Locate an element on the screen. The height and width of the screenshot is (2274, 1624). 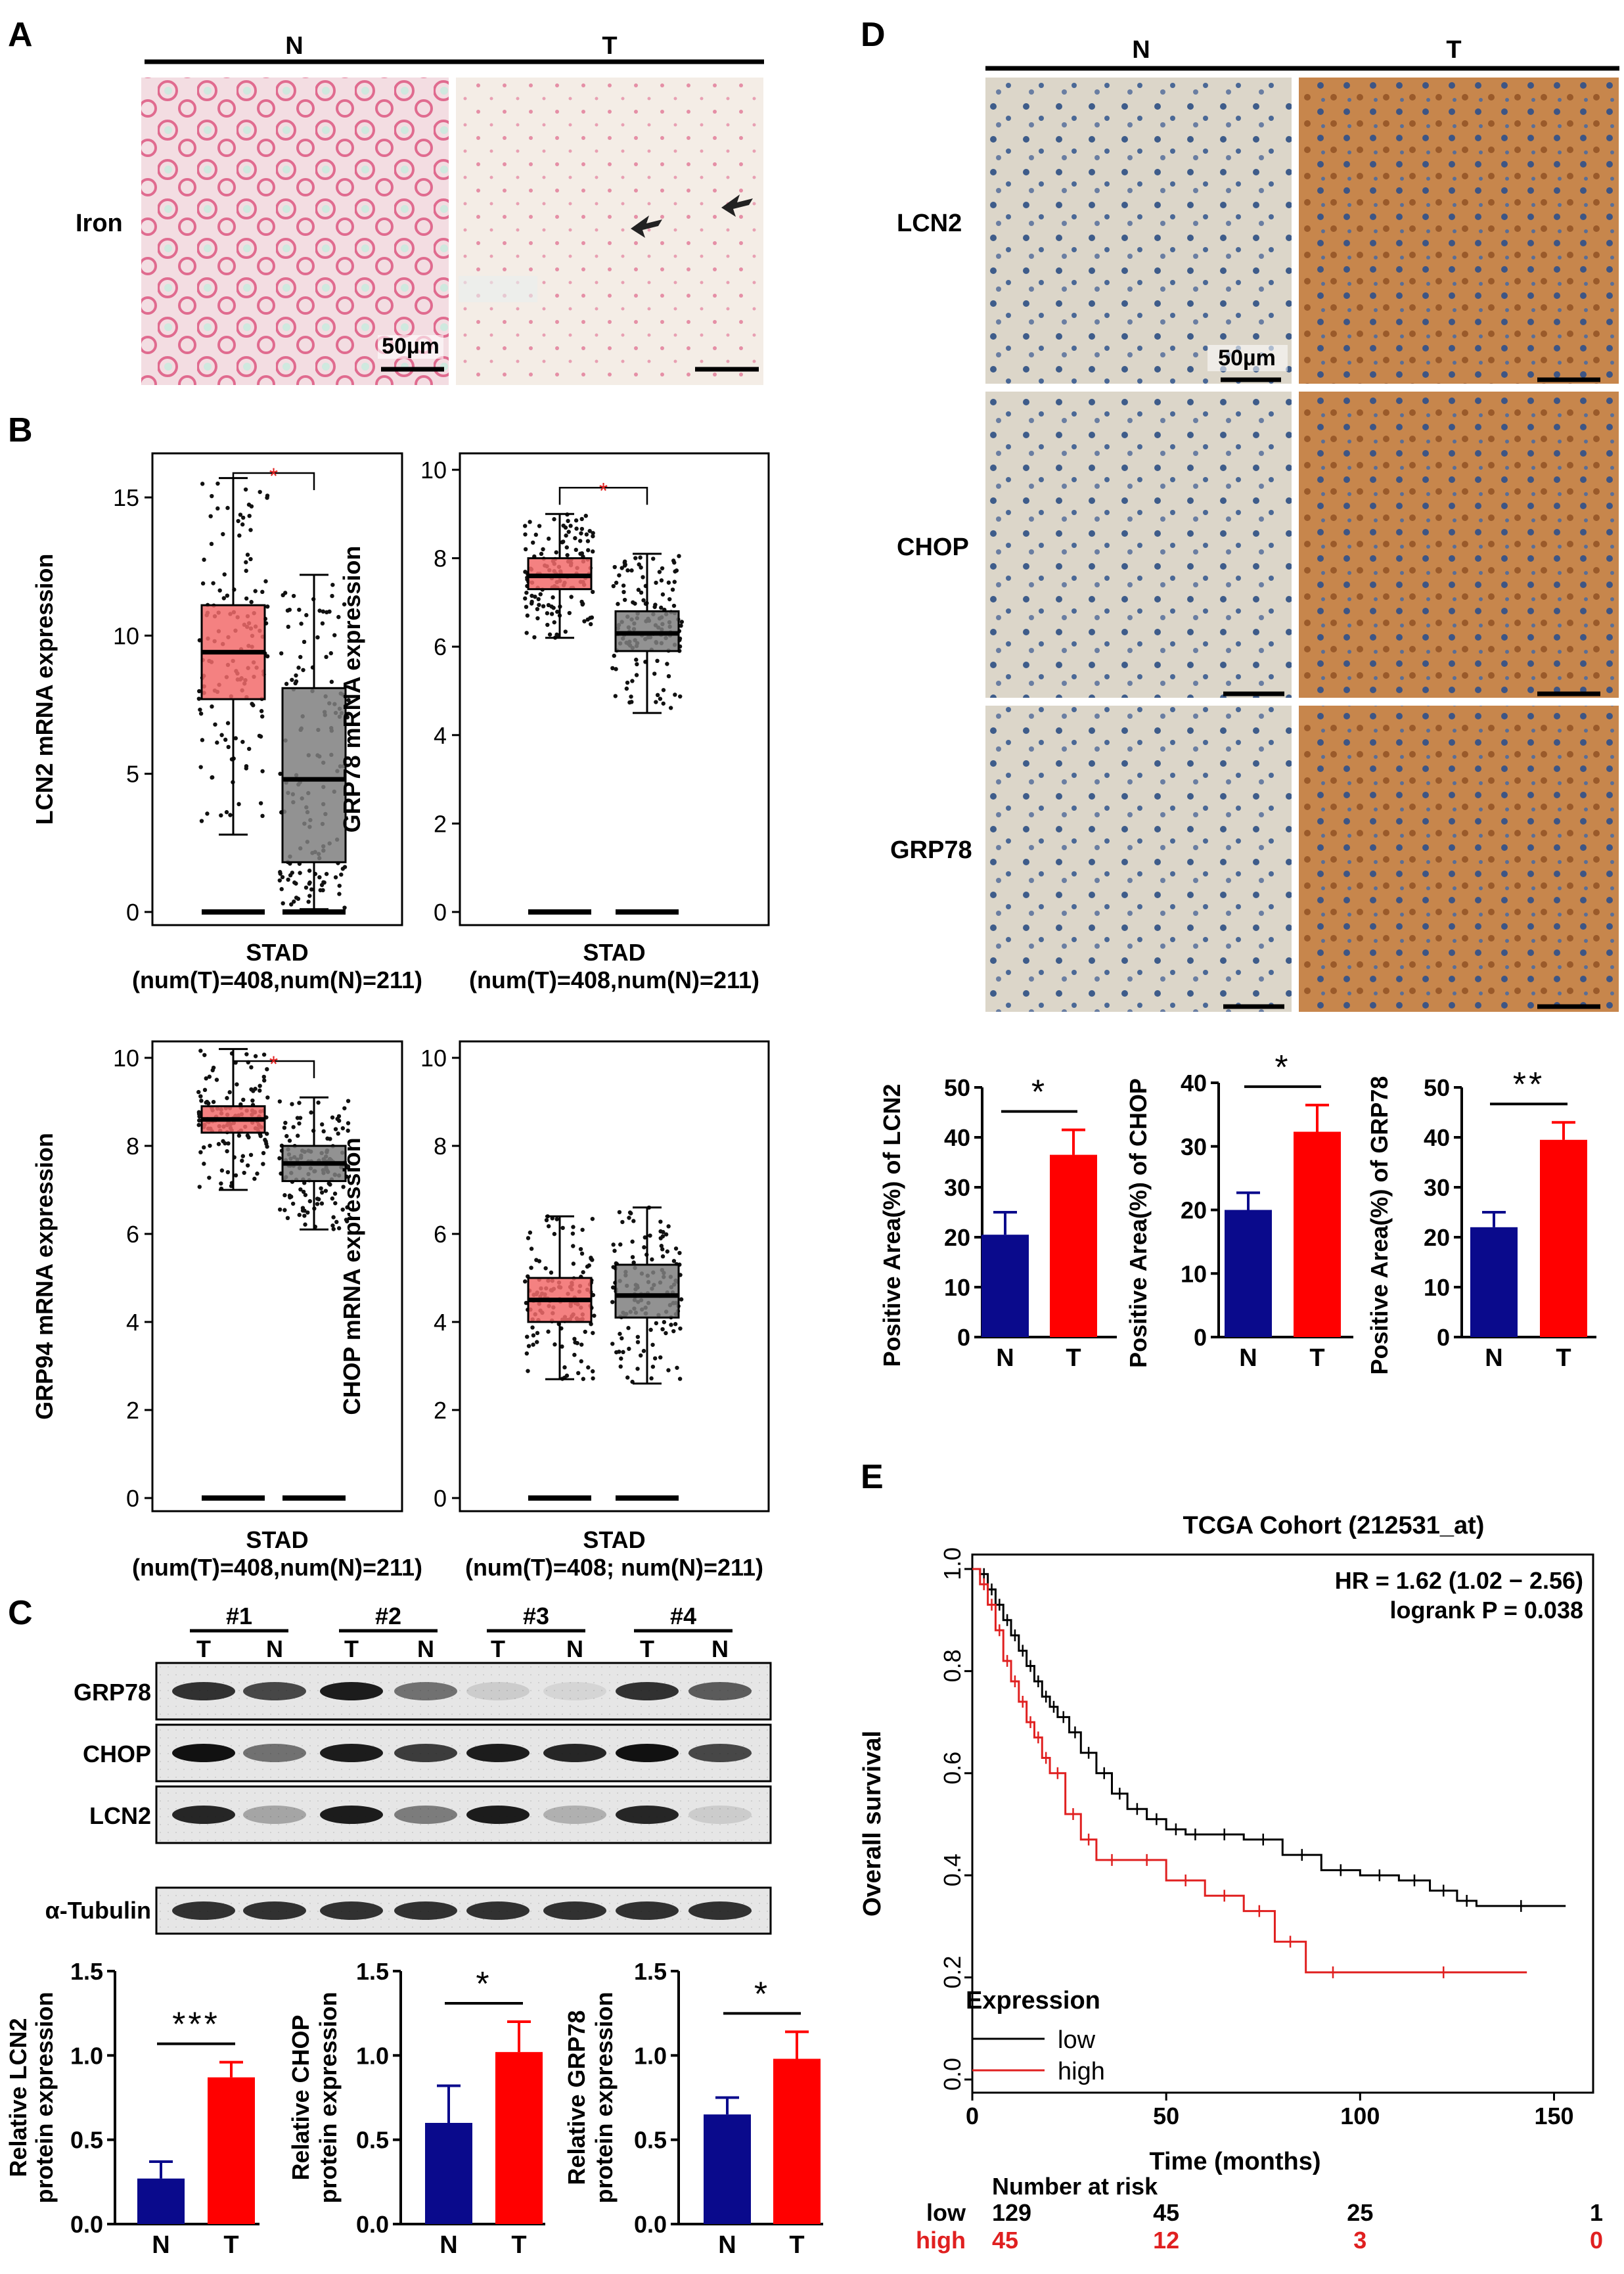
y-tick-label: 15 is located at coordinates (126, 498).